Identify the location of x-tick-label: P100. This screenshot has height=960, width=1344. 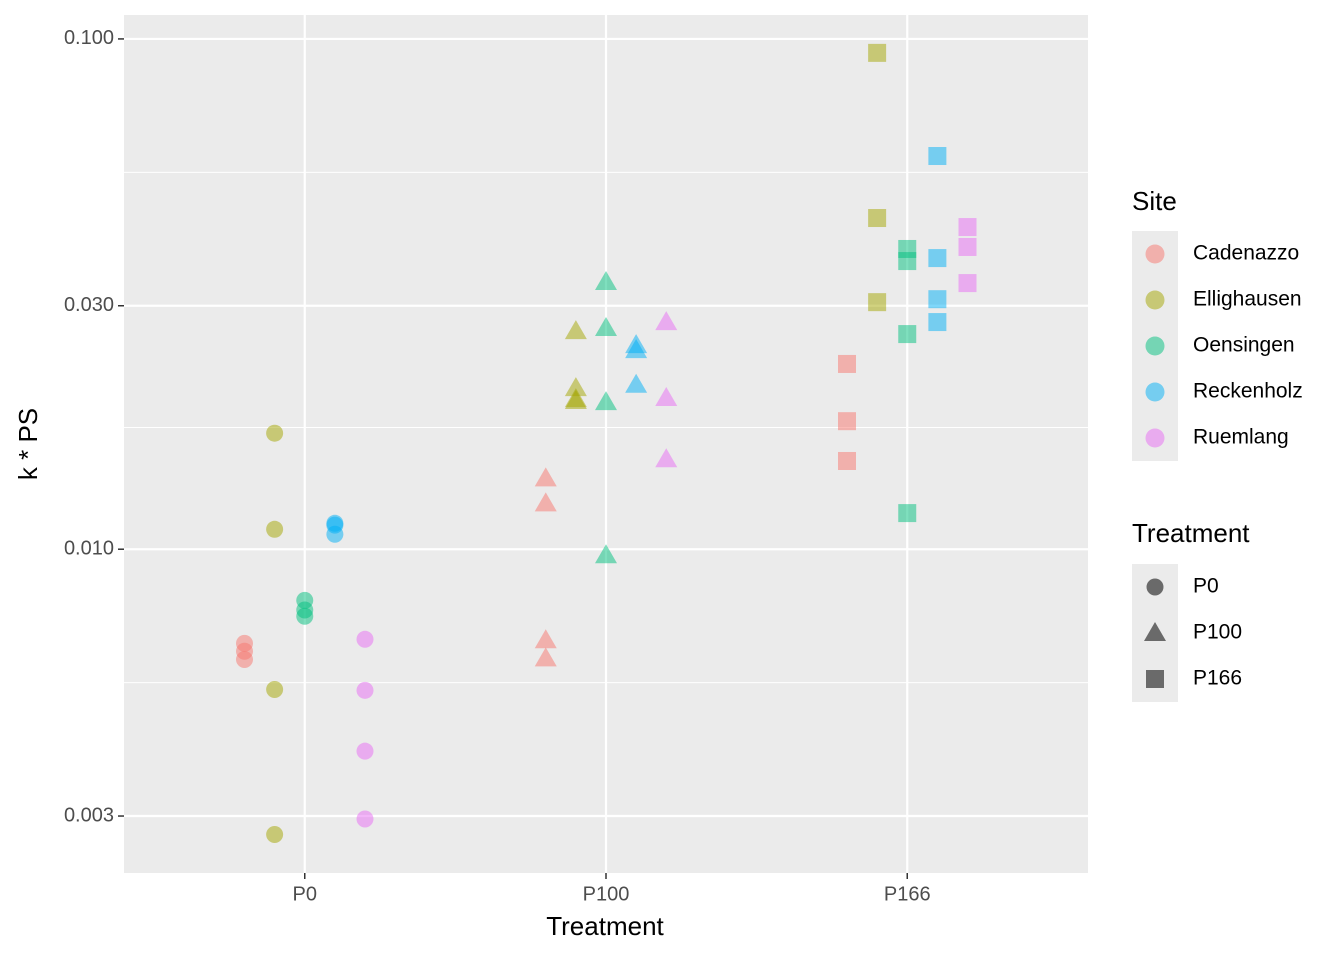
(606, 894).